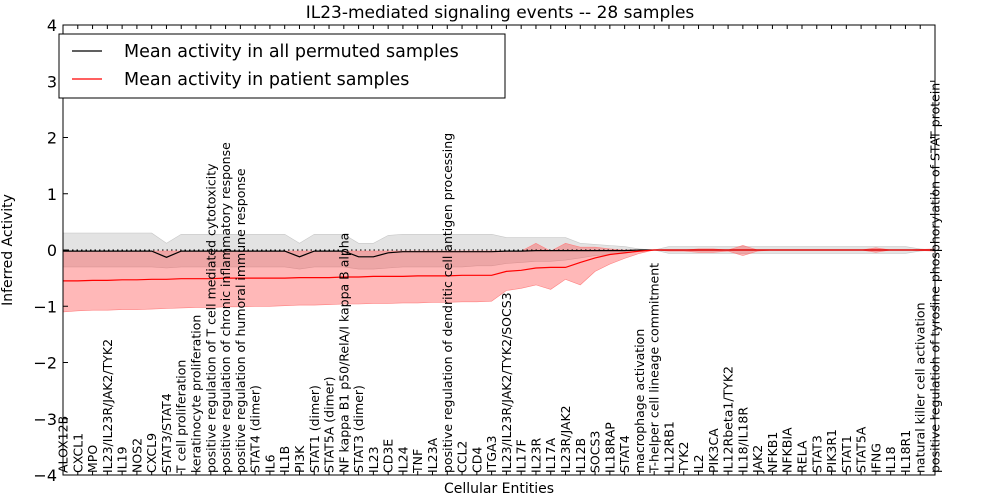 This screenshot has height=500, width=1000. What do you see at coordinates (521, 456) in the screenshot?
I see `x-tick-label: IL17F` at bounding box center [521, 456].